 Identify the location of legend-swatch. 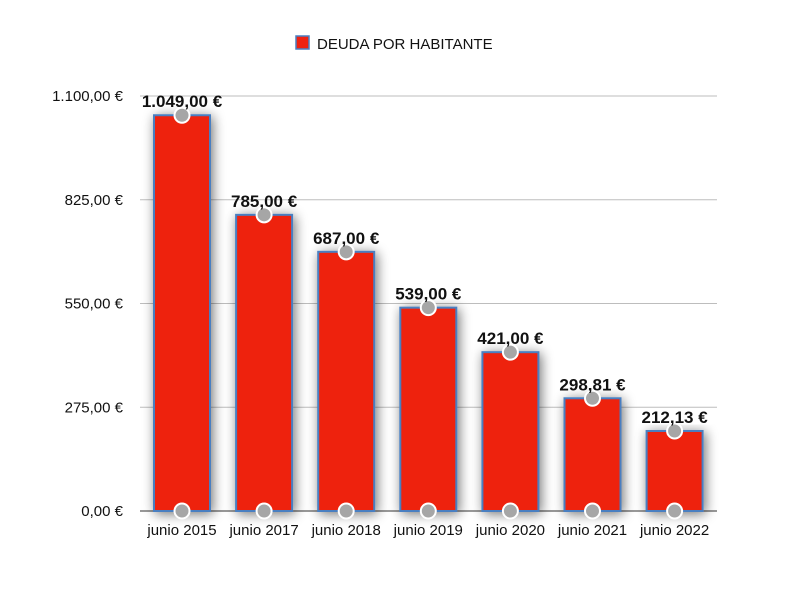
(302, 42).